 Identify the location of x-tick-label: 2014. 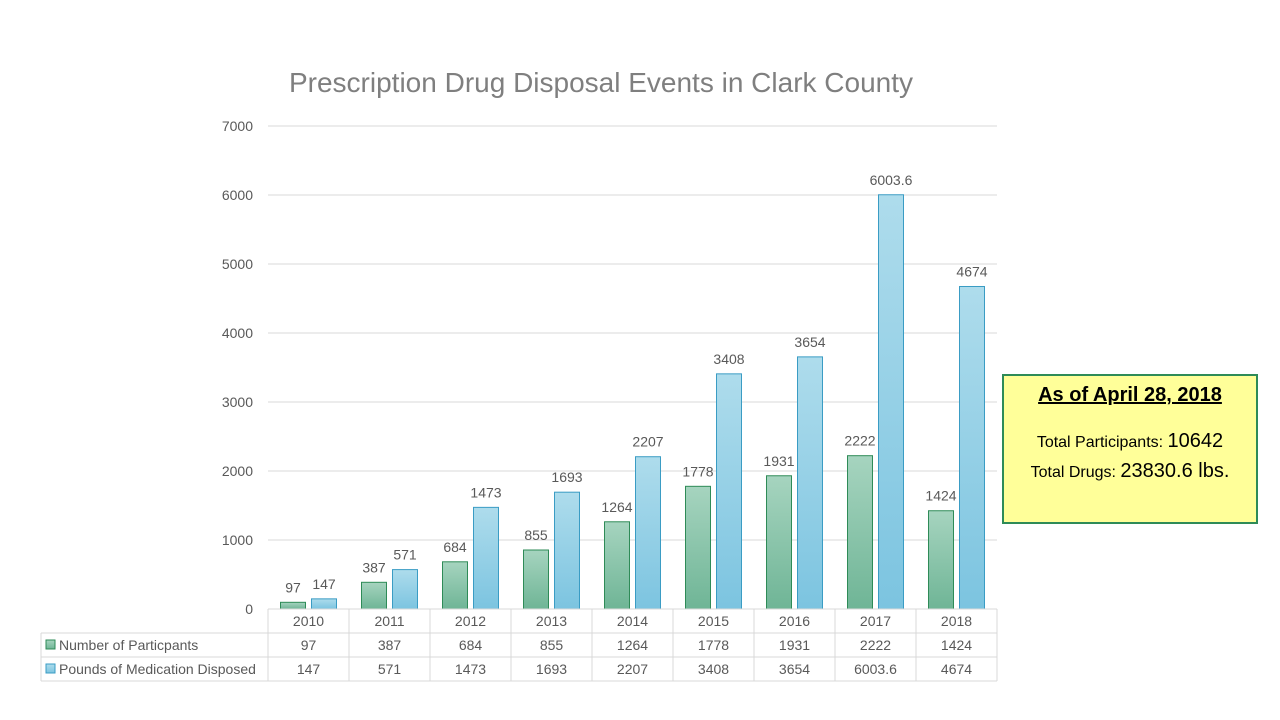
(632, 621).